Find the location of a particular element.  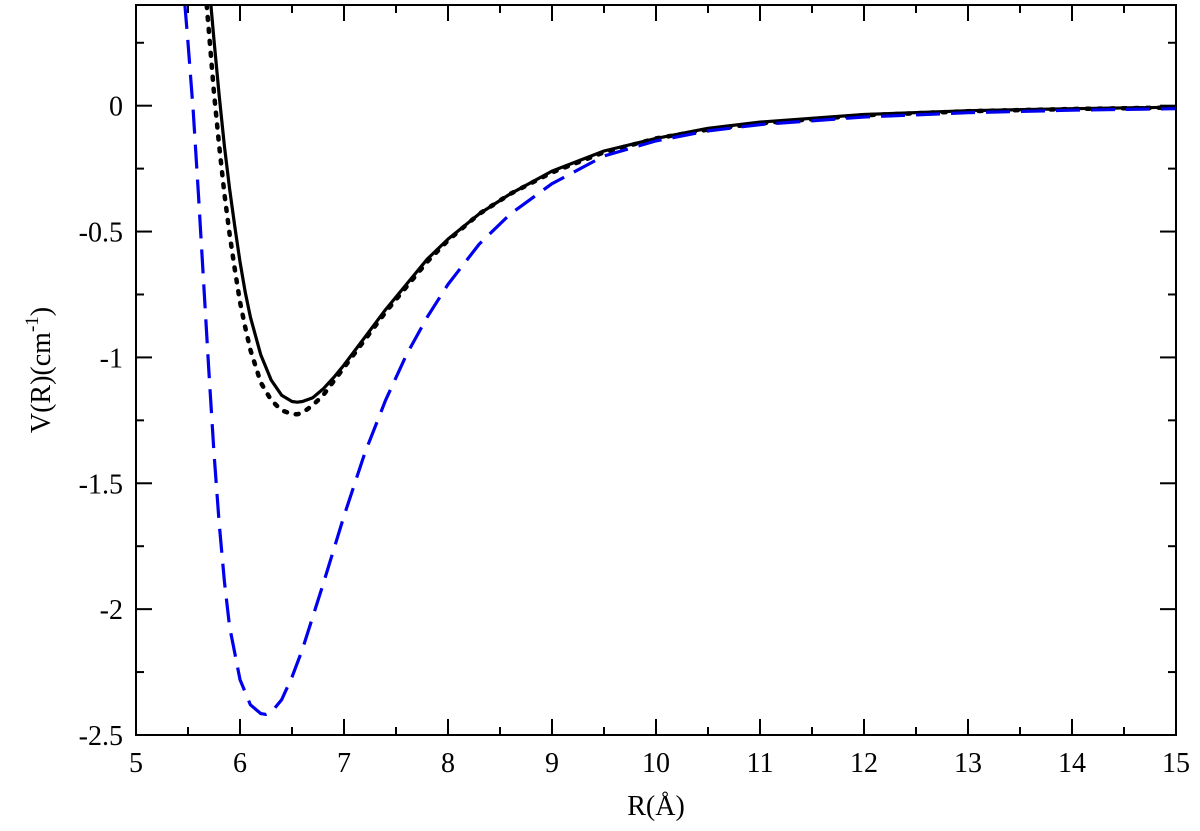

x-tick-label: 13 is located at coordinates (968, 763).